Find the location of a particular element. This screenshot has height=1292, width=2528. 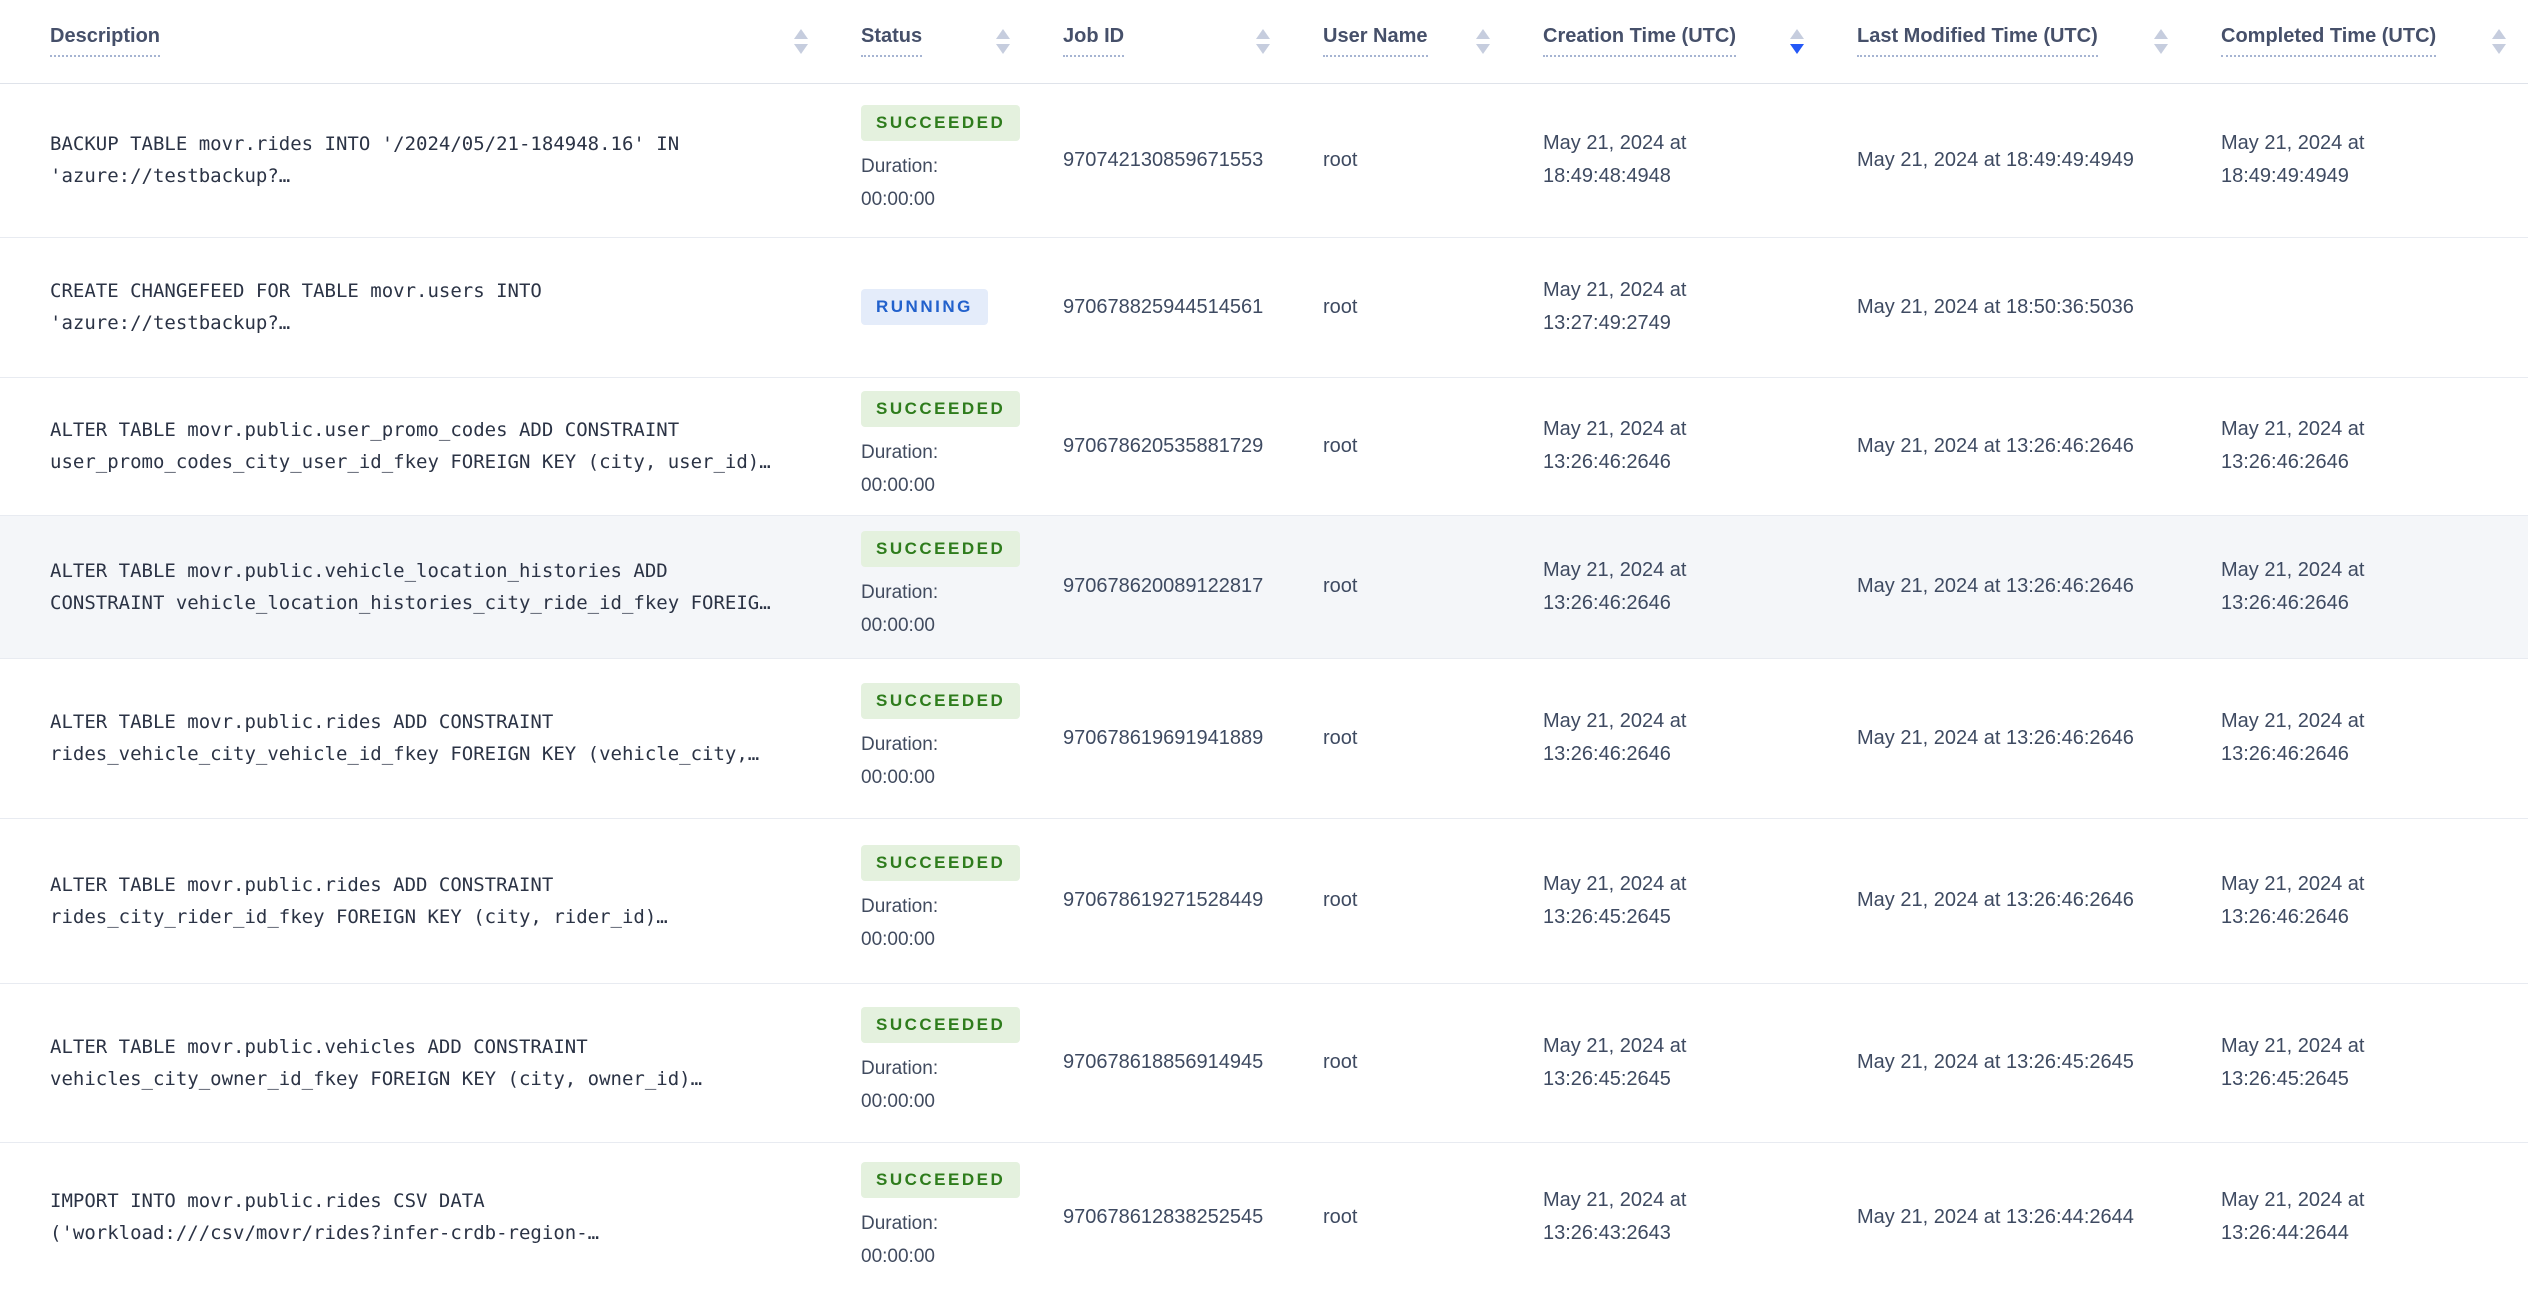

column-header: User Name is located at coordinates (1402, 42).